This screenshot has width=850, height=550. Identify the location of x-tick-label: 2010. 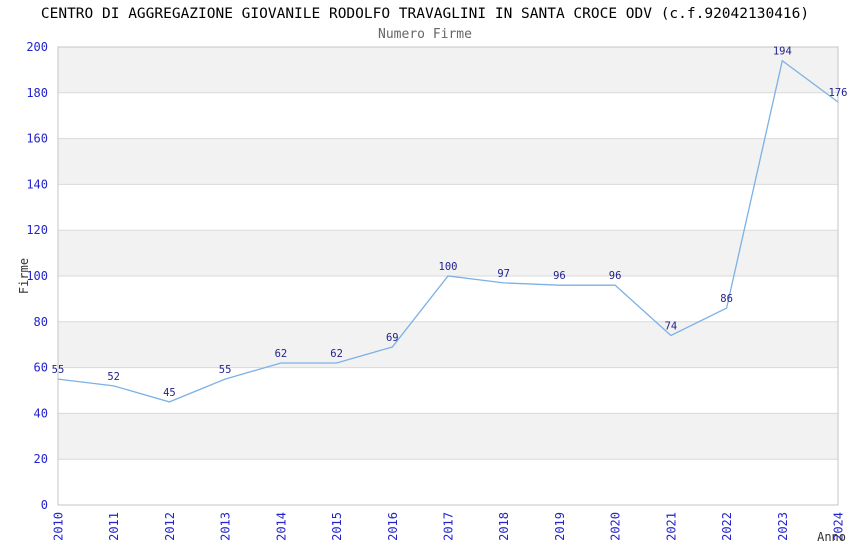
(59, 526).